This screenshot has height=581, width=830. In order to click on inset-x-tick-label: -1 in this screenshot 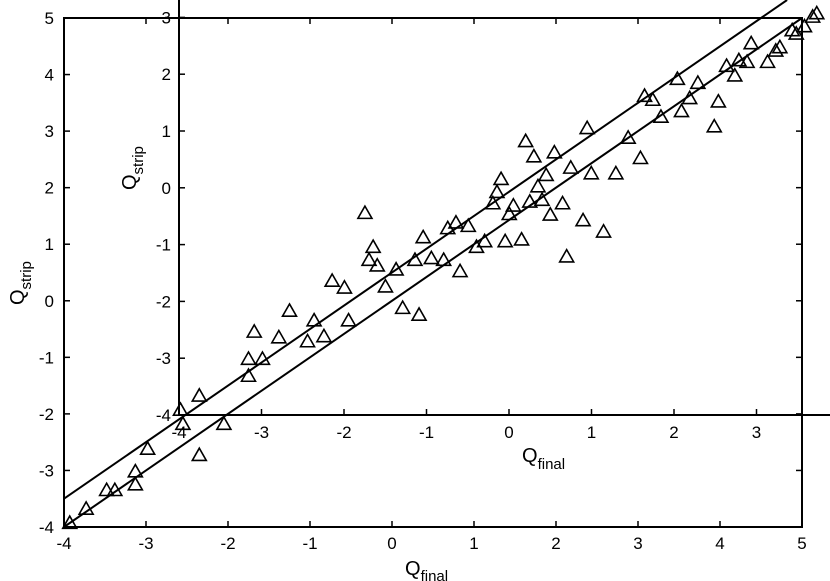, I will do `click(426, 432)`.